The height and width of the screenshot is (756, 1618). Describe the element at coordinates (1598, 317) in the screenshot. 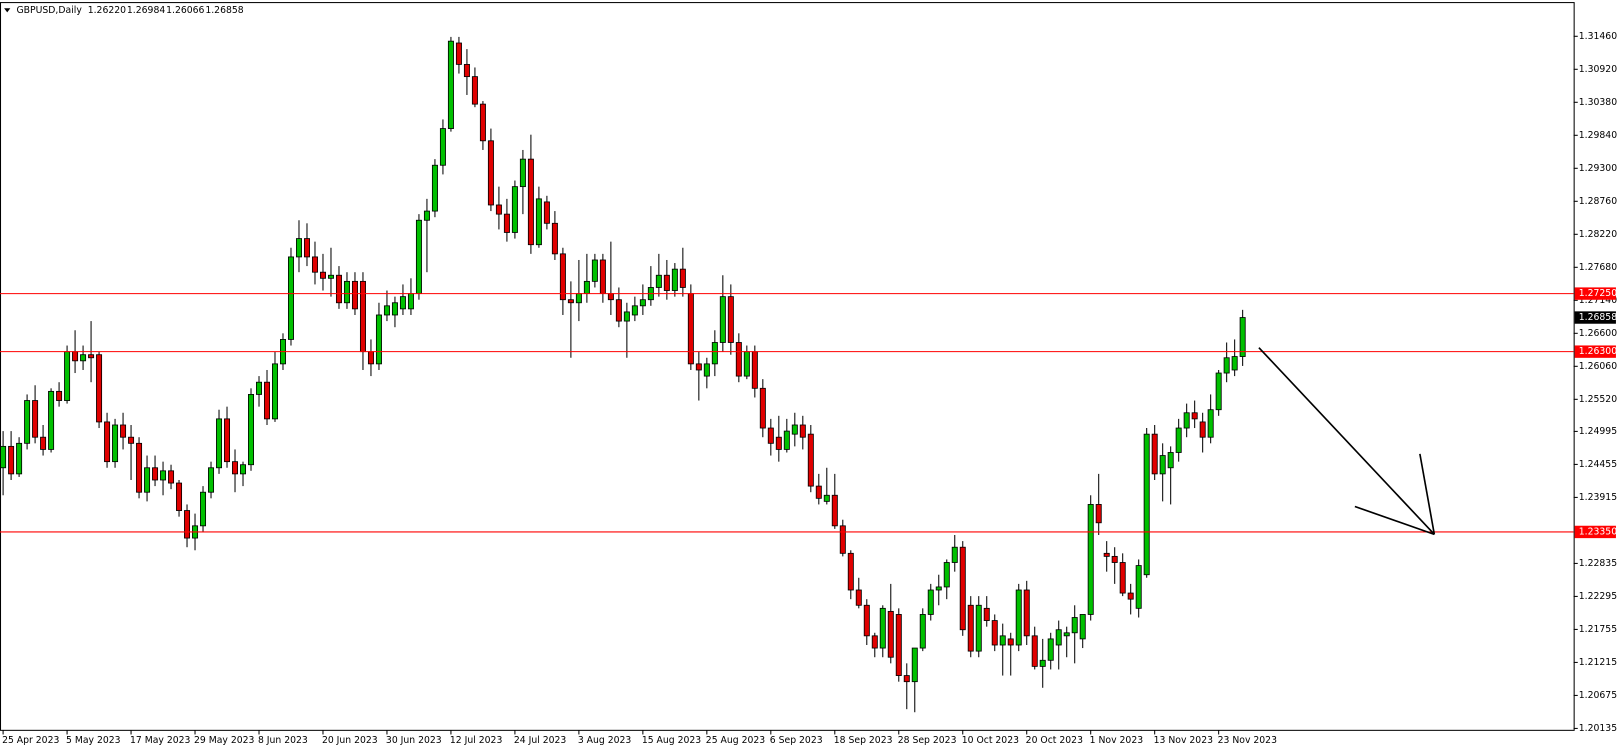

I see `last-price-label: 1.26858` at that location.